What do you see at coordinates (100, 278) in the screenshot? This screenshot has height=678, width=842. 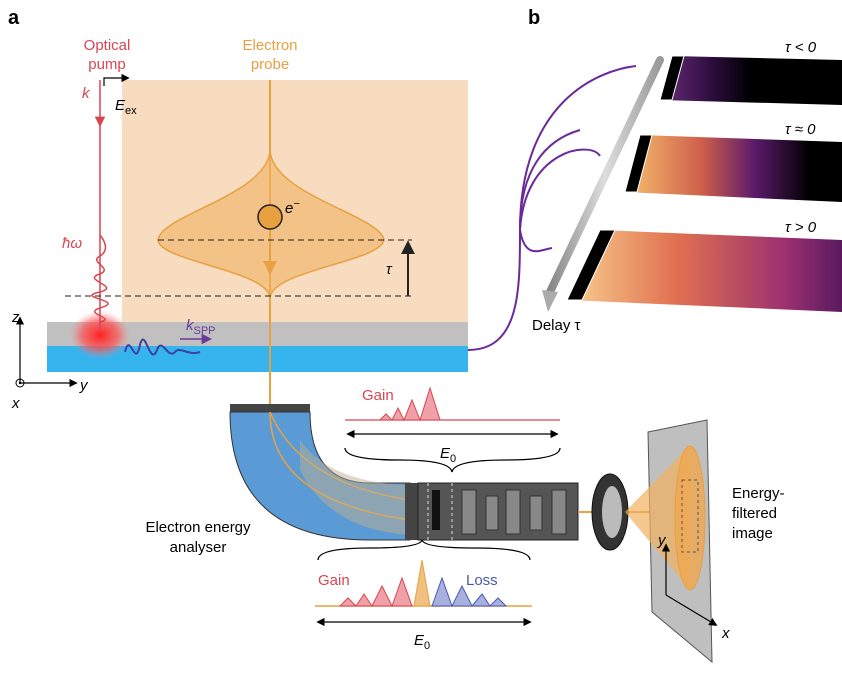 I see `pump-pulse` at bounding box center [100, 278].